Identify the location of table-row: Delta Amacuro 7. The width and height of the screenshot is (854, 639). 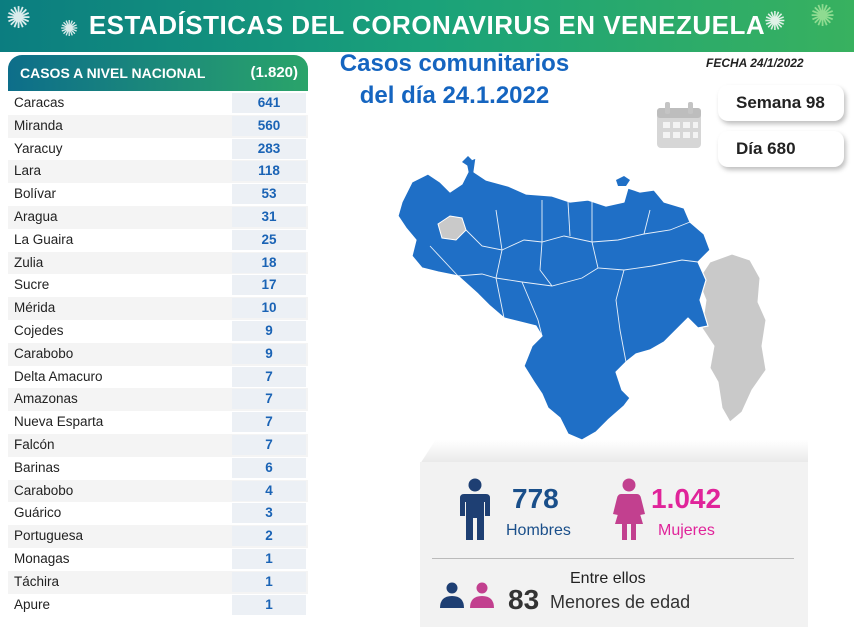
(158, 377).